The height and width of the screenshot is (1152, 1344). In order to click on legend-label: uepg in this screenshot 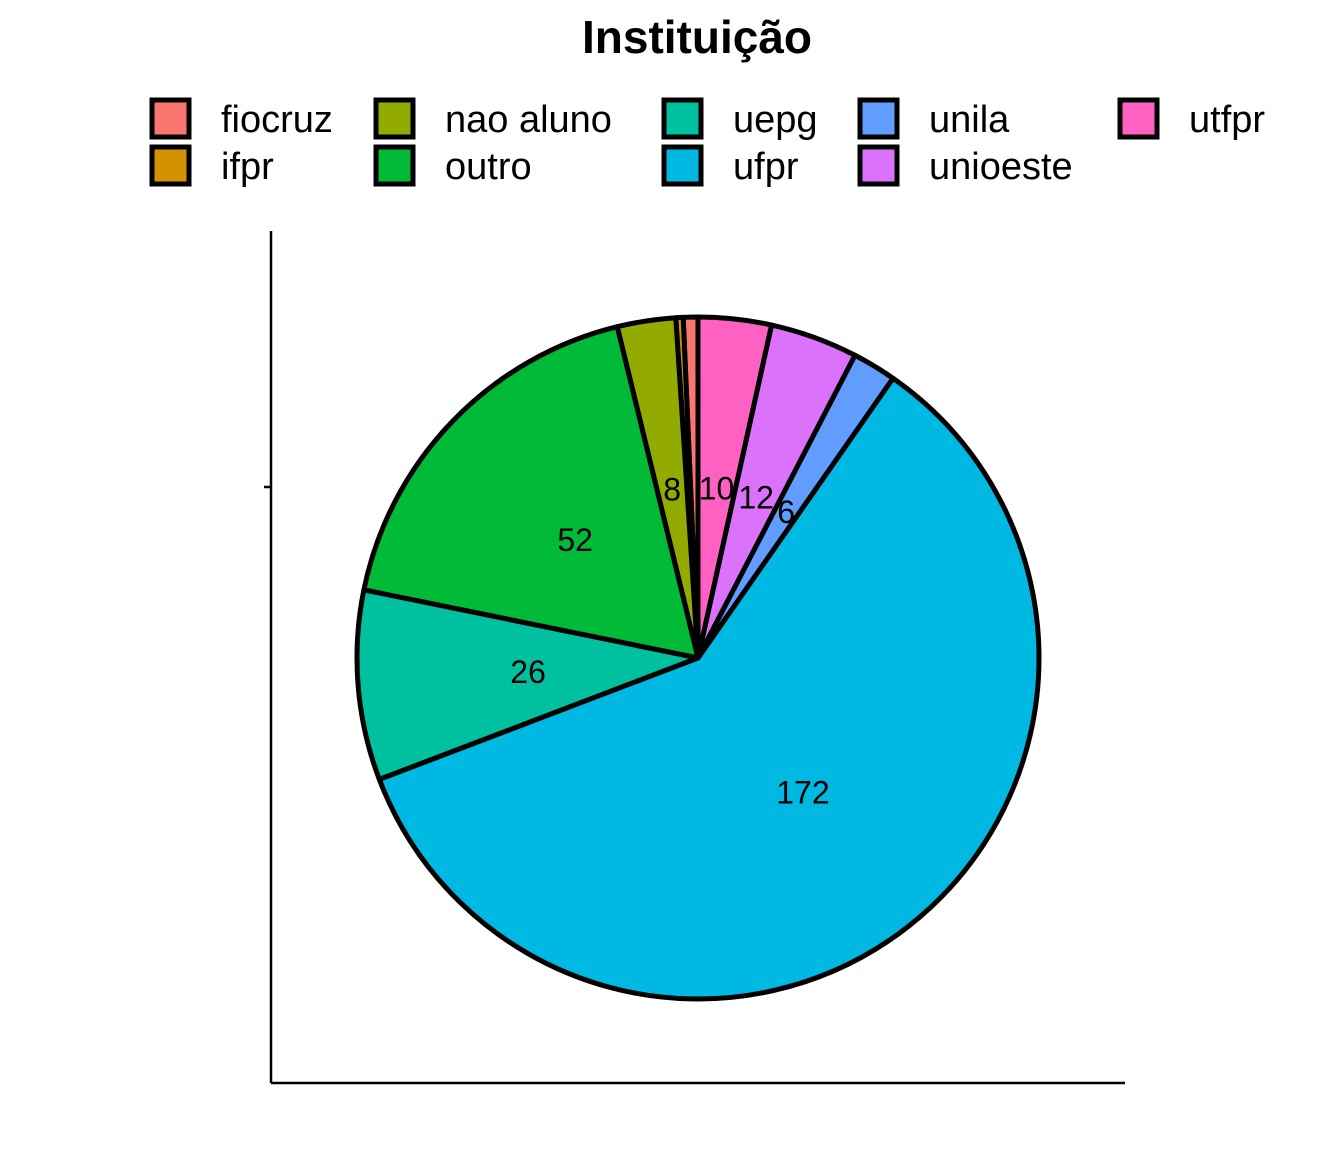, I will do `click(775, 120)`.